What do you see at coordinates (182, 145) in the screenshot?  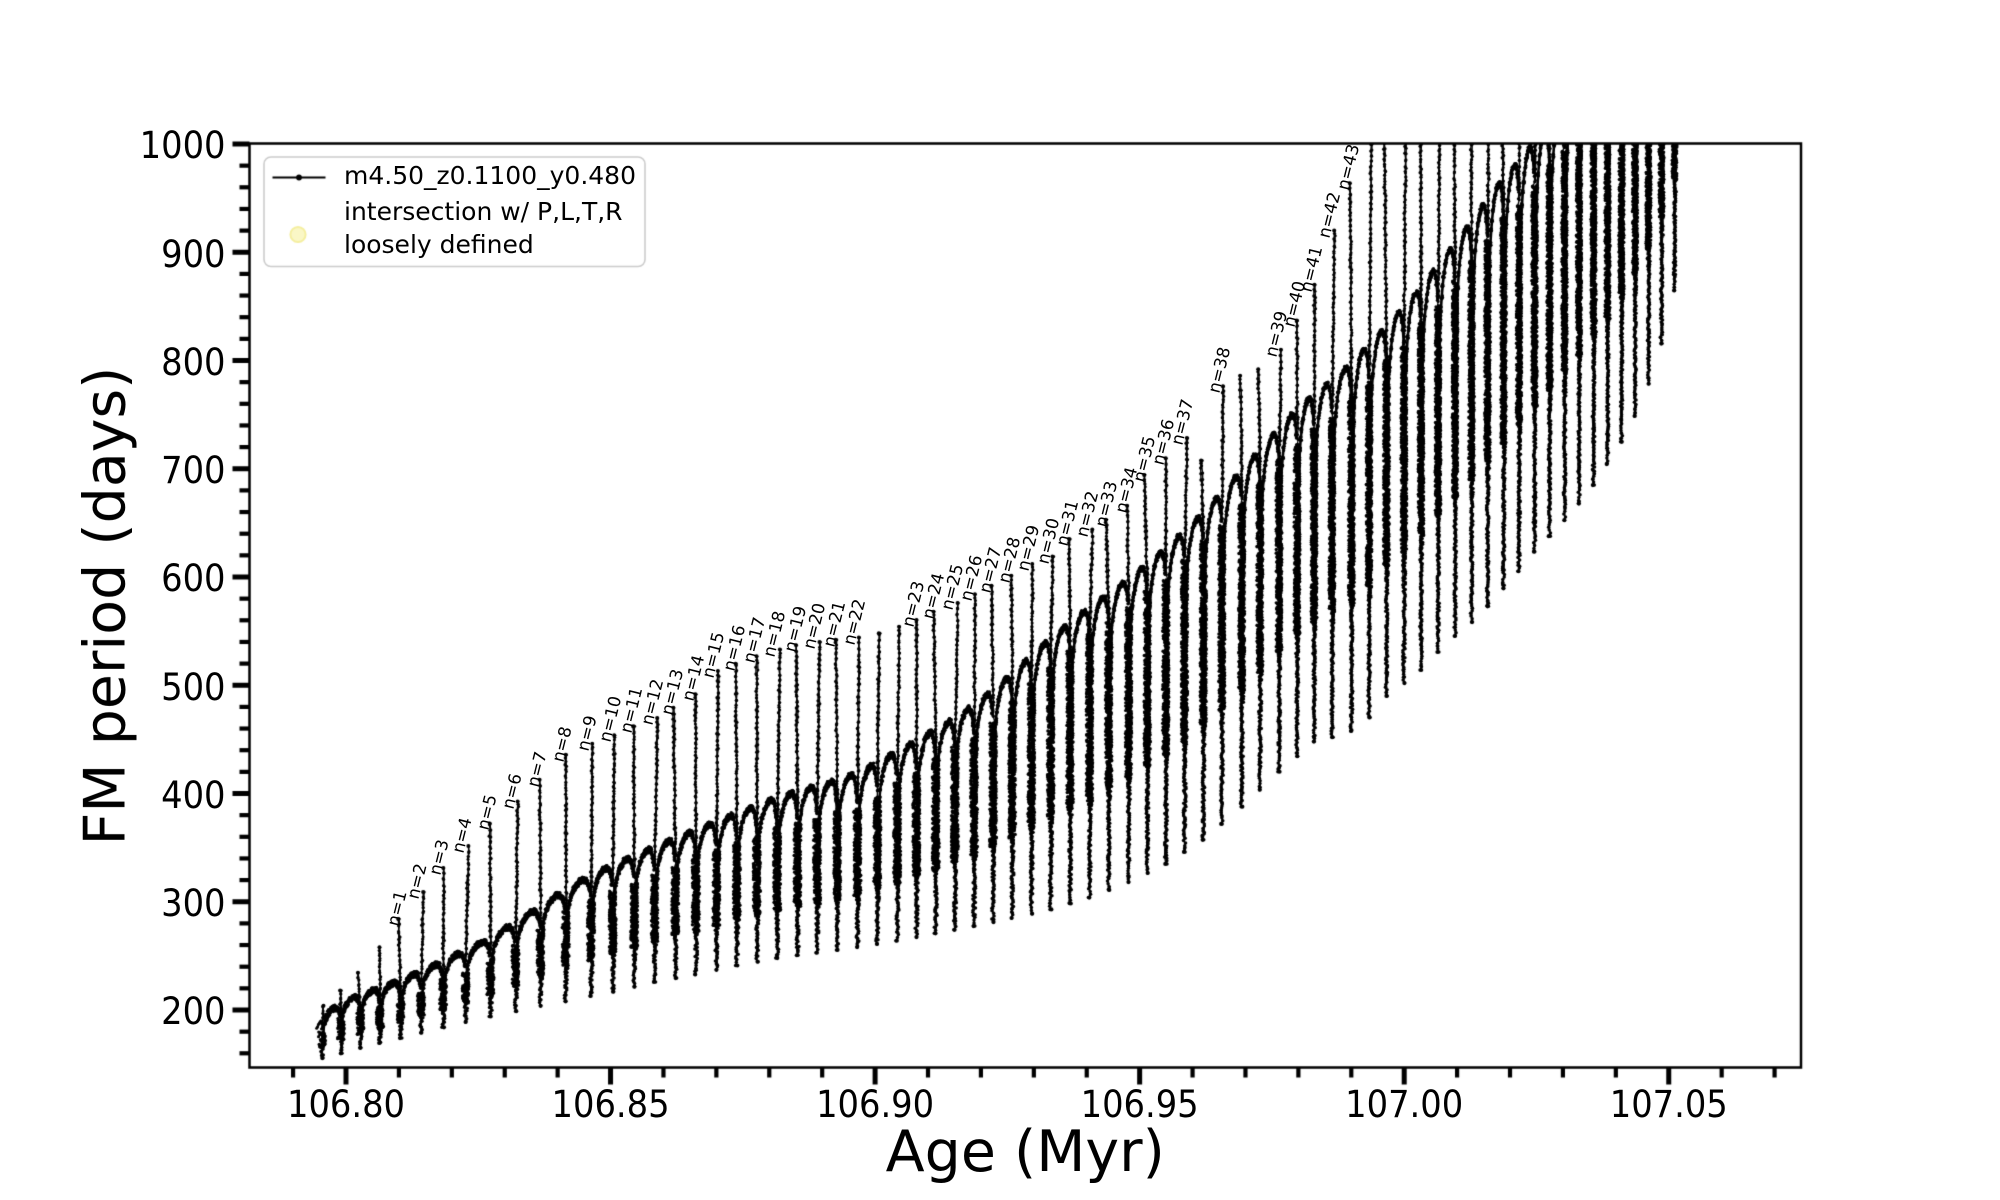 I see `y-tick-label: 1000` at bounding box center [182, 145].